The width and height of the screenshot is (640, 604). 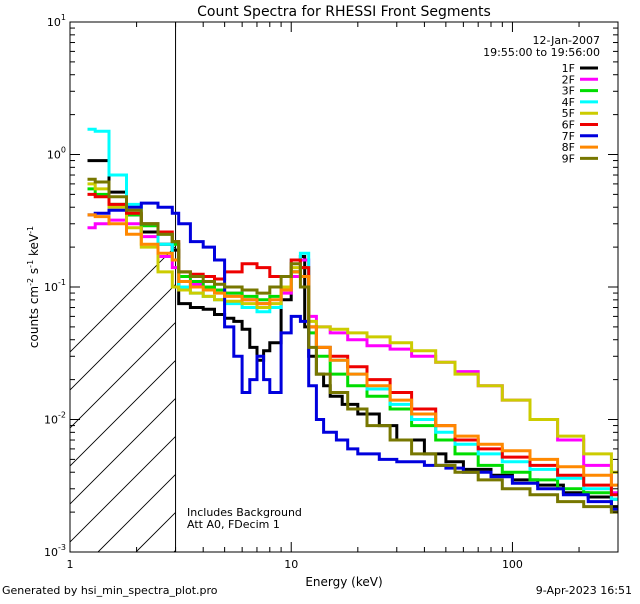 What do you see at coordinates (233, 524) in the screenshot?
I see `note-attenuator: Att A0, FDecim 1` at bounding box center [233, 524].